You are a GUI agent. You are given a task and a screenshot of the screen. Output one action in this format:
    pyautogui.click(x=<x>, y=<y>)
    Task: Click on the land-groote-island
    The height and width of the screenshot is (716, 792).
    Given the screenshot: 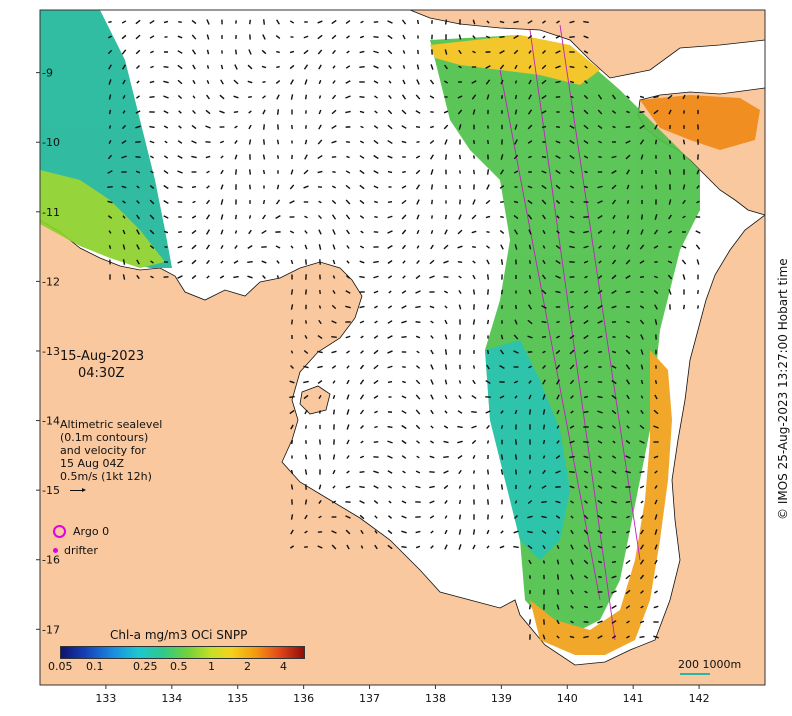 What is the action you would take?
    pyautogui.click(x=315, y=400)
    